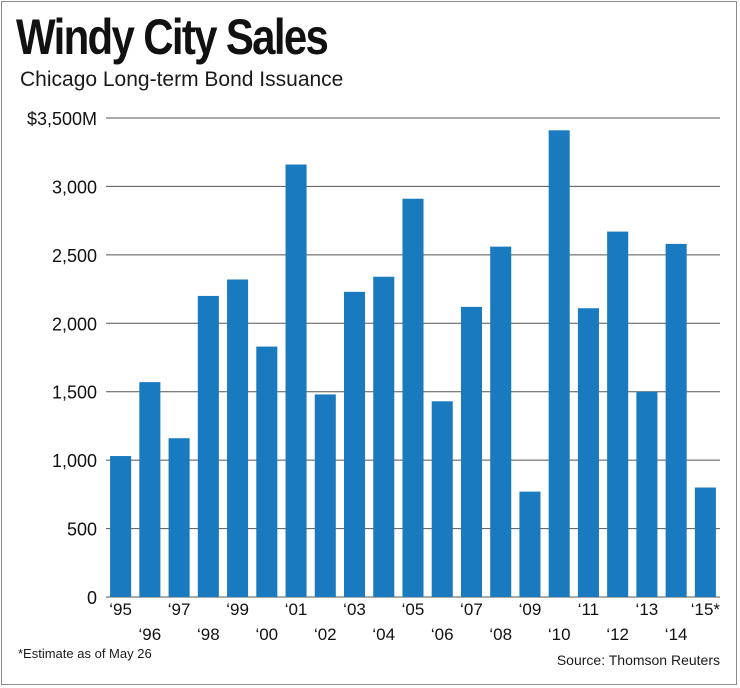 This screenshot has height=688, width=740. I want to click on y-tick-label: 500, so click(82, 530).